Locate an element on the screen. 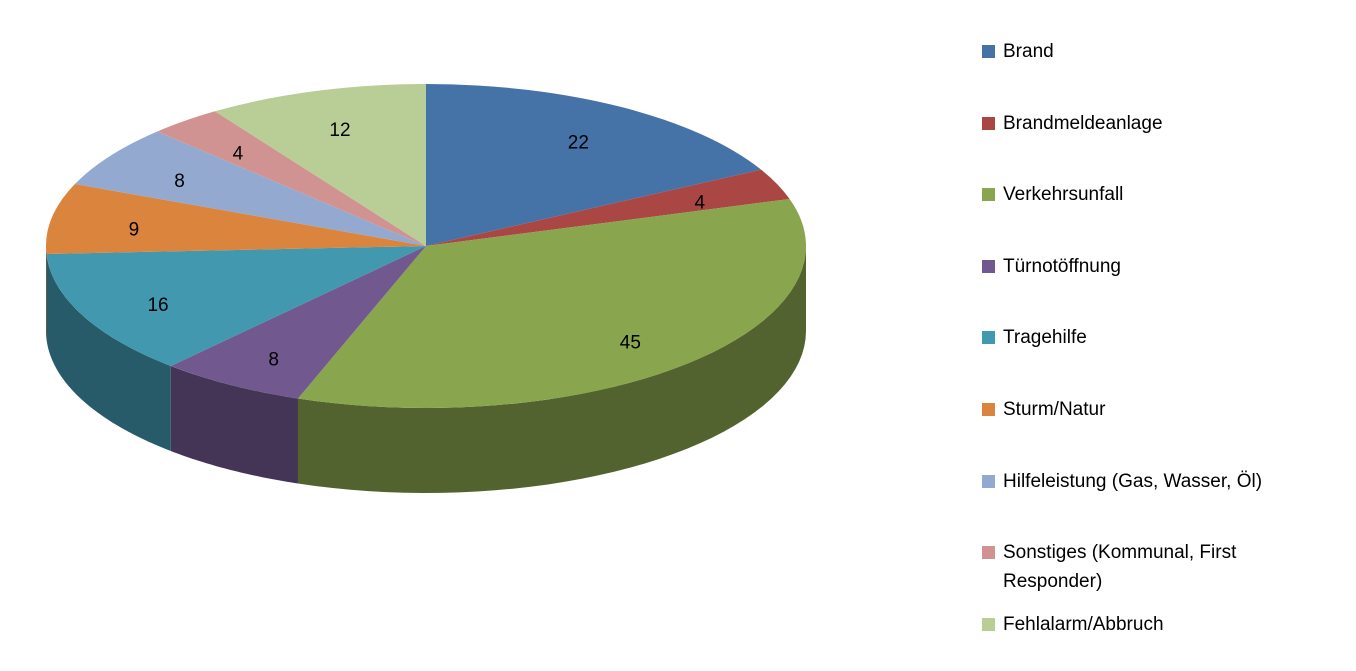 This screenshot has width=1356, height=671. legend-item: Fehlalarm/Abbruch is located at coordinates (1152, 624).